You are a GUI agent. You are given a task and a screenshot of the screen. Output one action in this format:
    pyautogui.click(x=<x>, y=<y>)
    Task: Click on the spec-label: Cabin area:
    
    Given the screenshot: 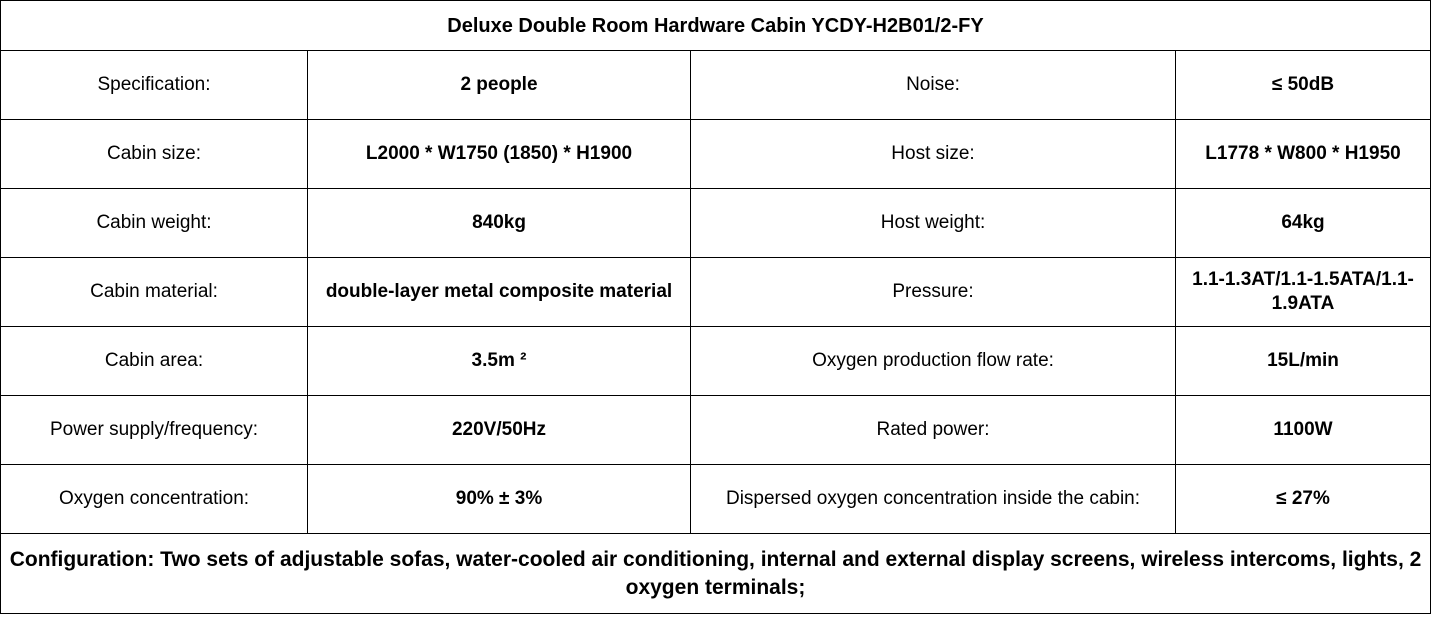 What is the action you would take?
    pyautogui.click(x=154, y=361)
    